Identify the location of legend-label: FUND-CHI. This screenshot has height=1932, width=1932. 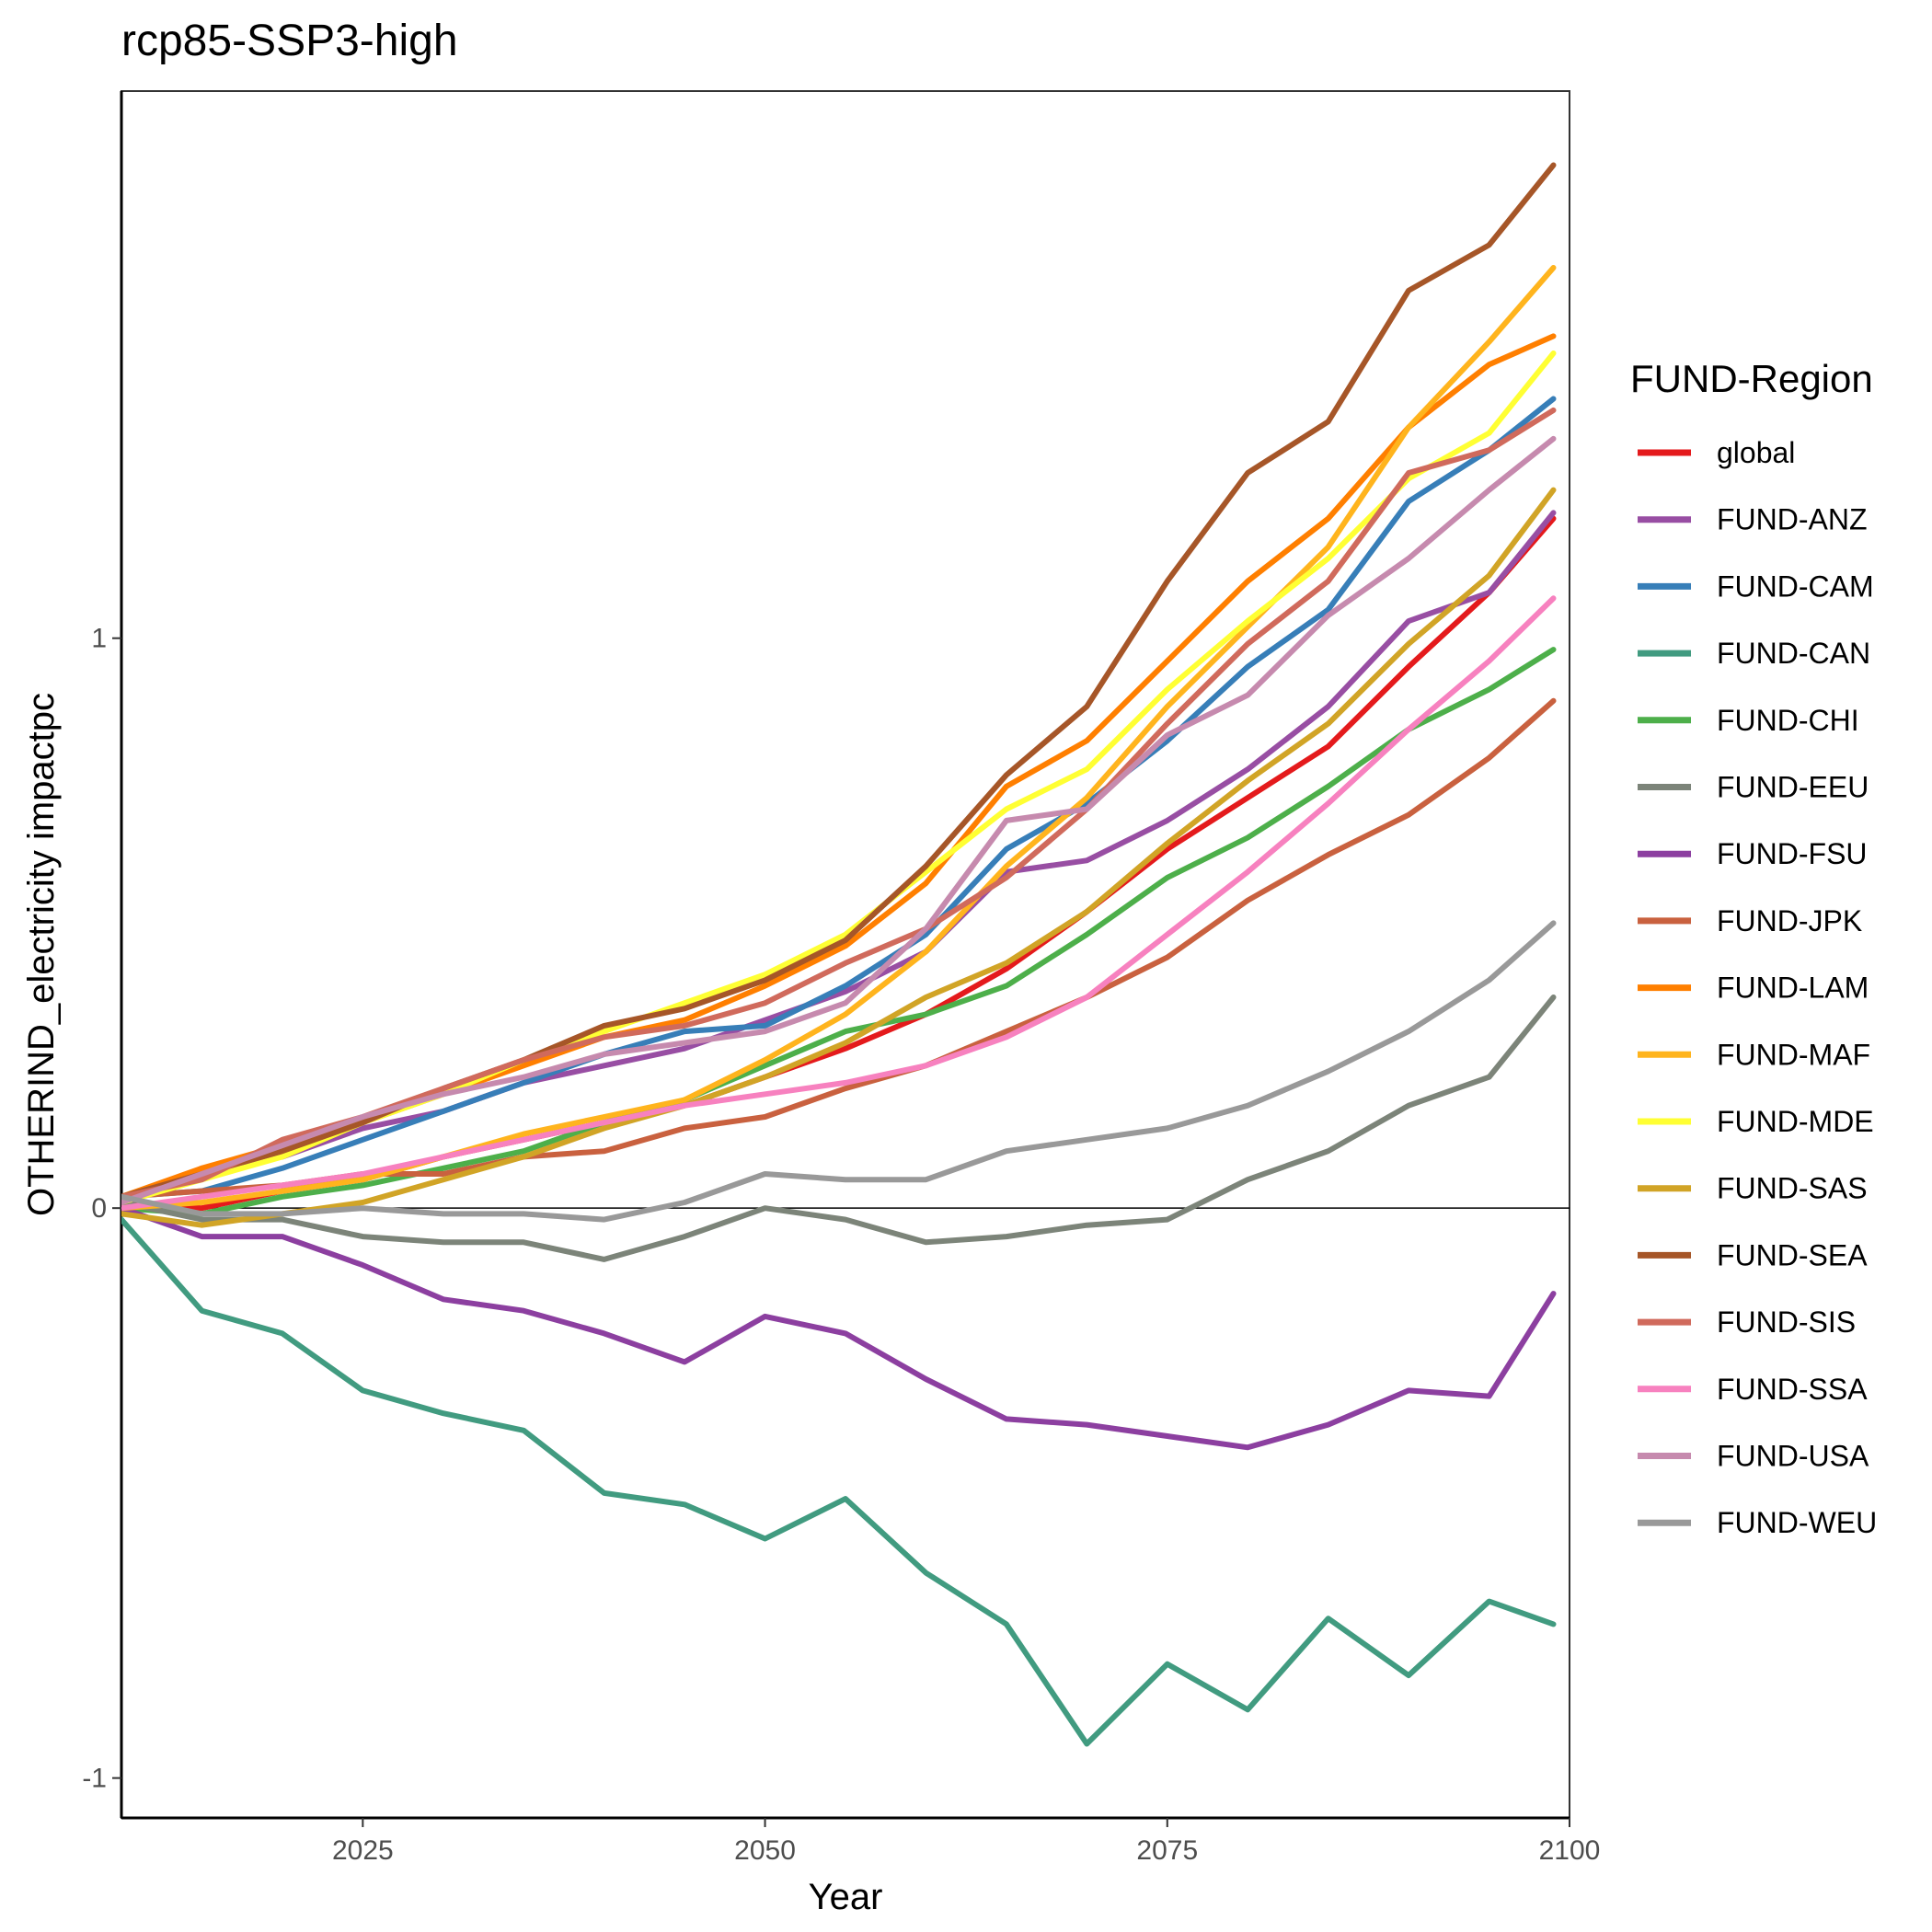
(1788, 720).